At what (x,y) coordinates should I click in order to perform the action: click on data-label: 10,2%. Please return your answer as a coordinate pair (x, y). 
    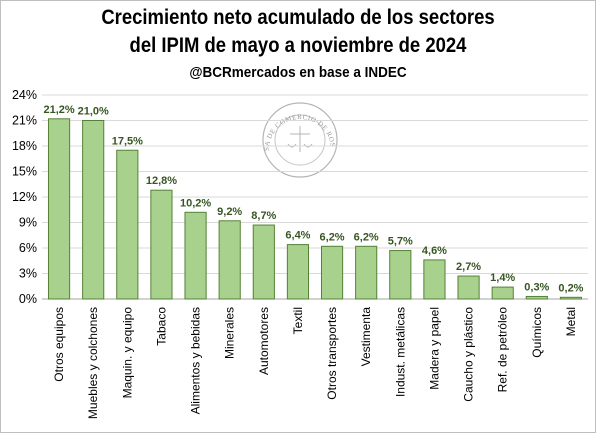
    Looking at the image, I should click on (195, 203).